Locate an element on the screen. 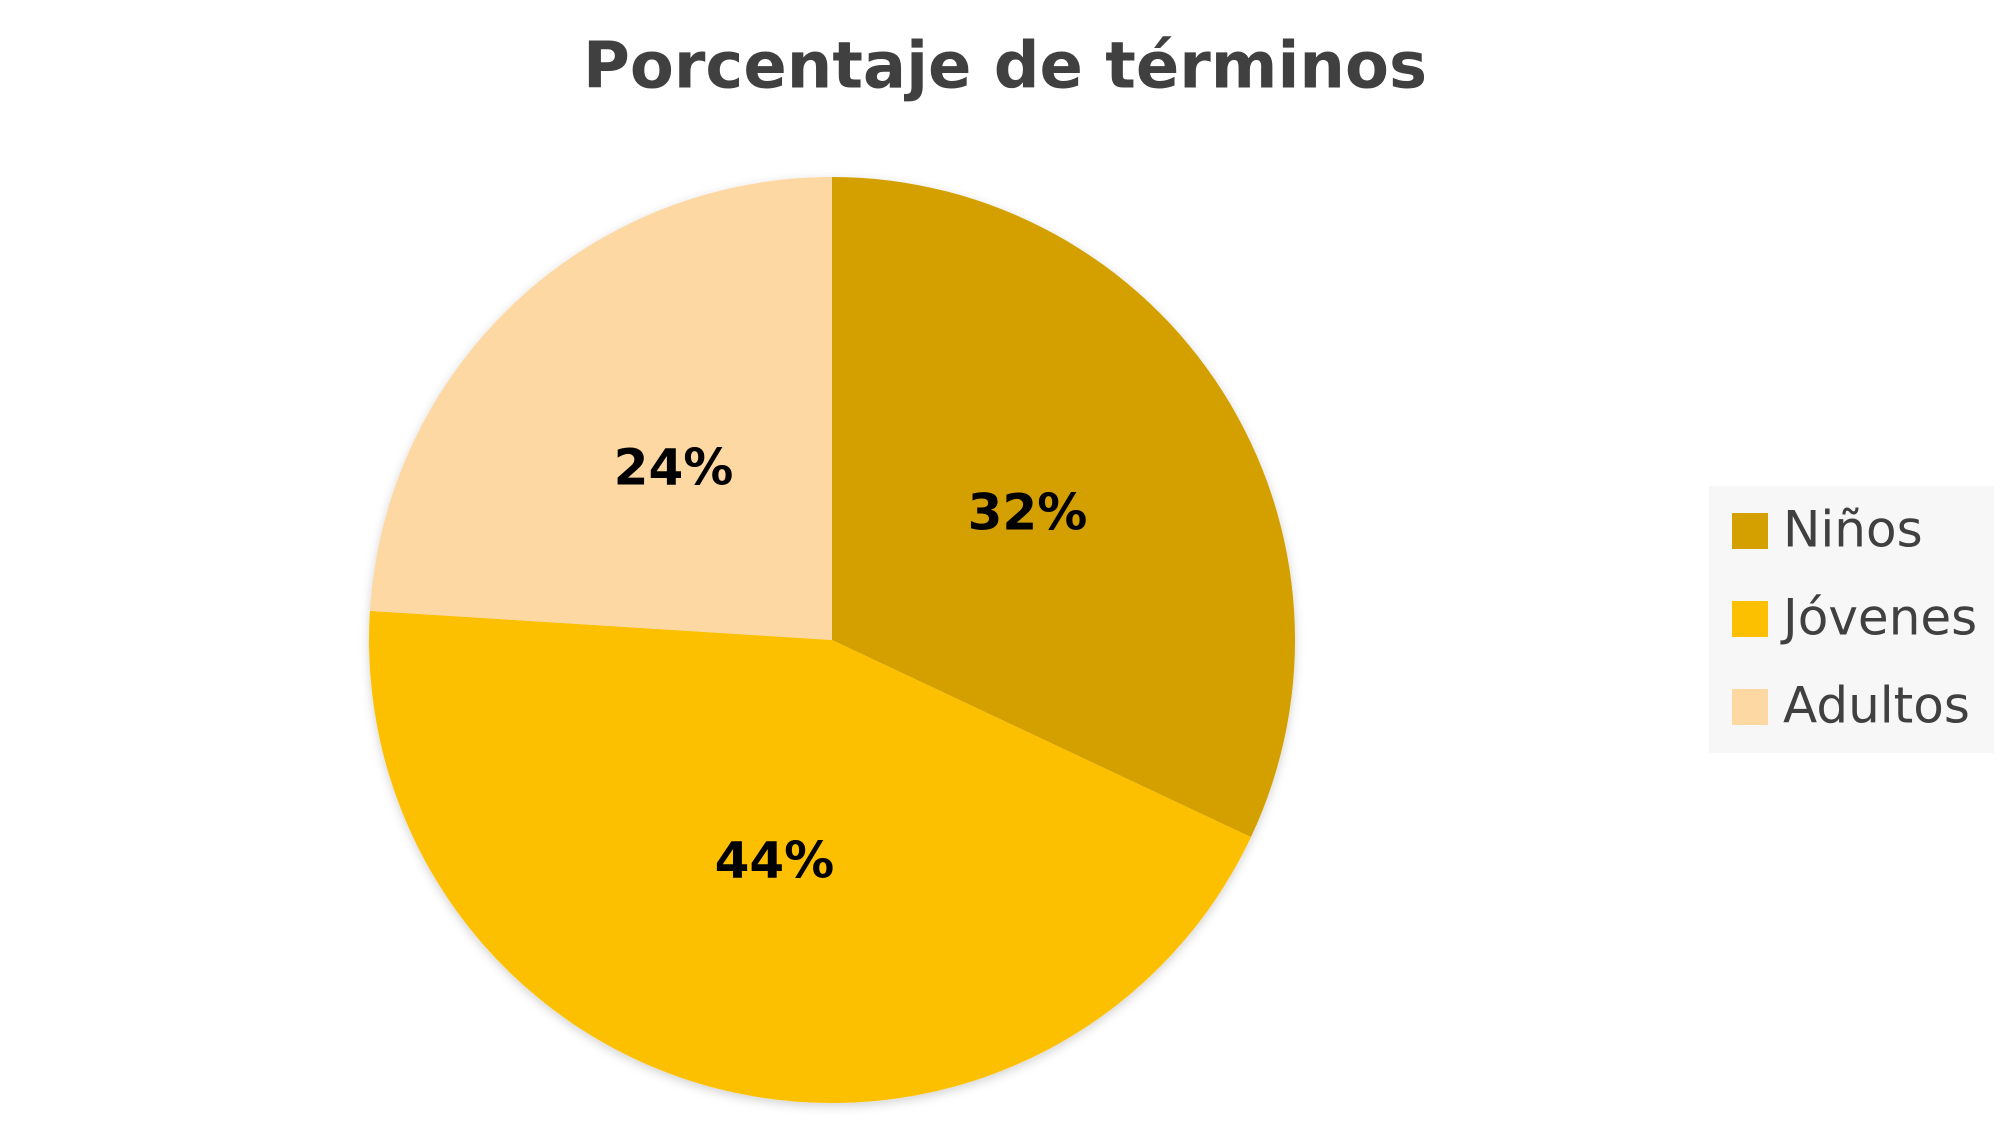 This screenshot has height=1125, width=2000. data-label: 24% is located at coordinates (674, 468).